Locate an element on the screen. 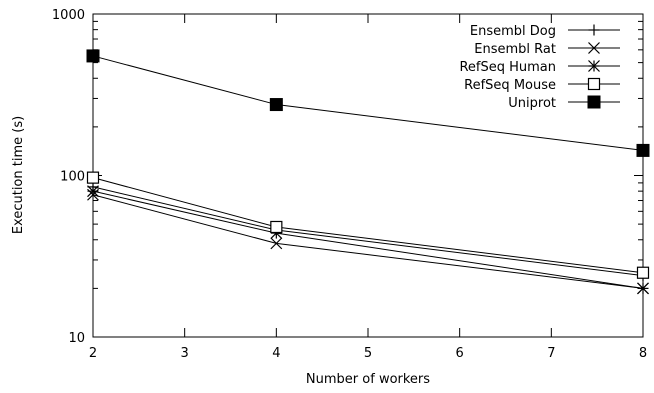  x-tick-label: 6 is located at coordinates (460, 353).